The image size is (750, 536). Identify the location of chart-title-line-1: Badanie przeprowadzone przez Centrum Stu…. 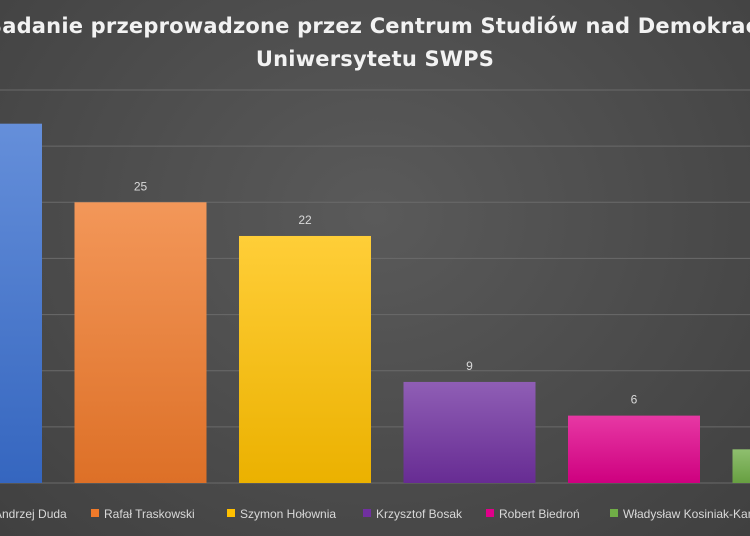
(375, 26).